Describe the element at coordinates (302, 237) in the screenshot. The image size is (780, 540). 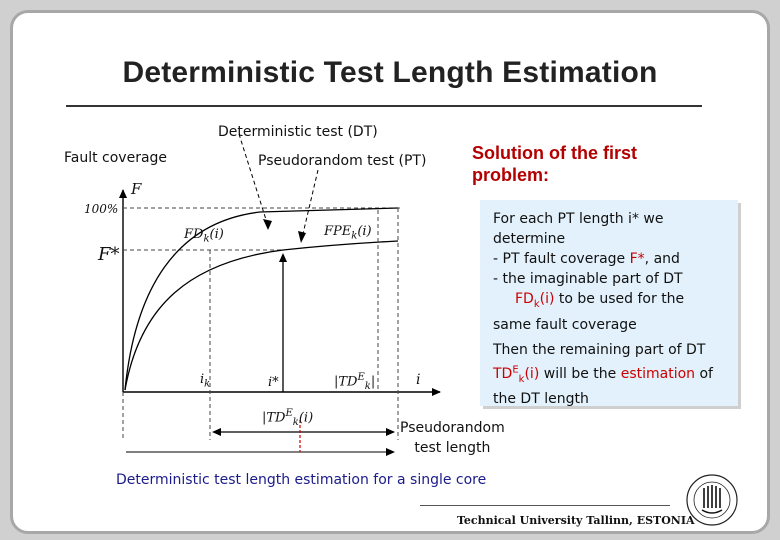
I see `pt-pointer-head` at that location.